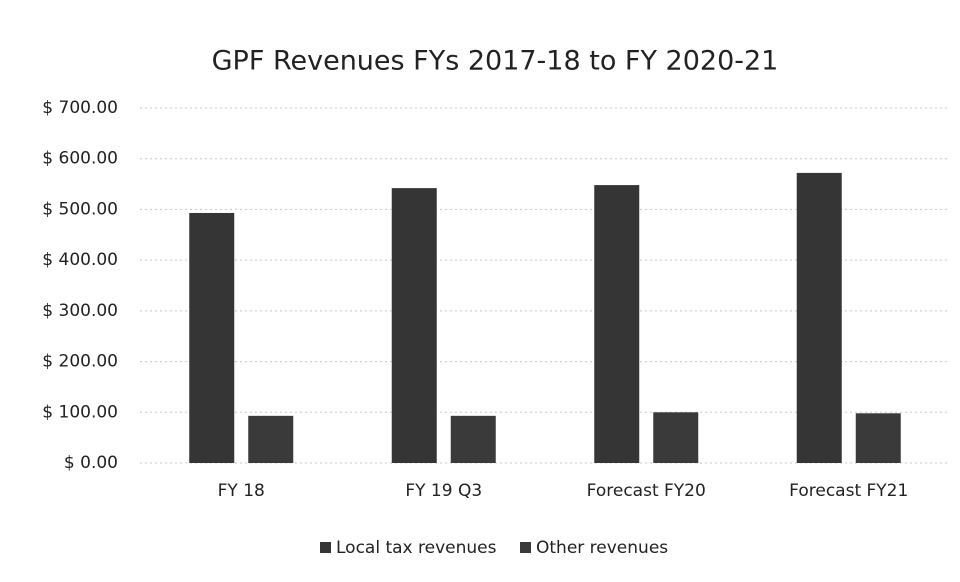  What do you see at coordinates (646, 491) in the screenshot?
I see `x-tick-label: Forecast FY20` at bounding box center [646, 491].